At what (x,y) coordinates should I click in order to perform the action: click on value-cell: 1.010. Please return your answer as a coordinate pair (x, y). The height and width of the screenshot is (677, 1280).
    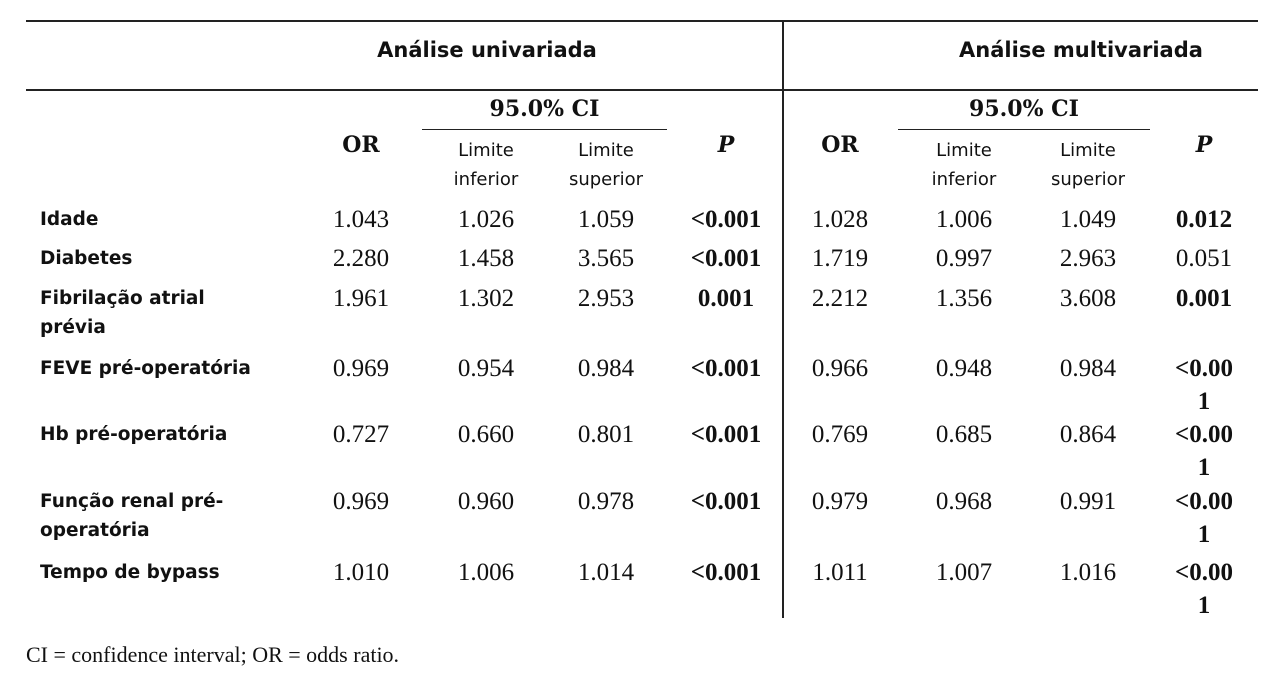
    Looking at the image, I should click on (361, 572).